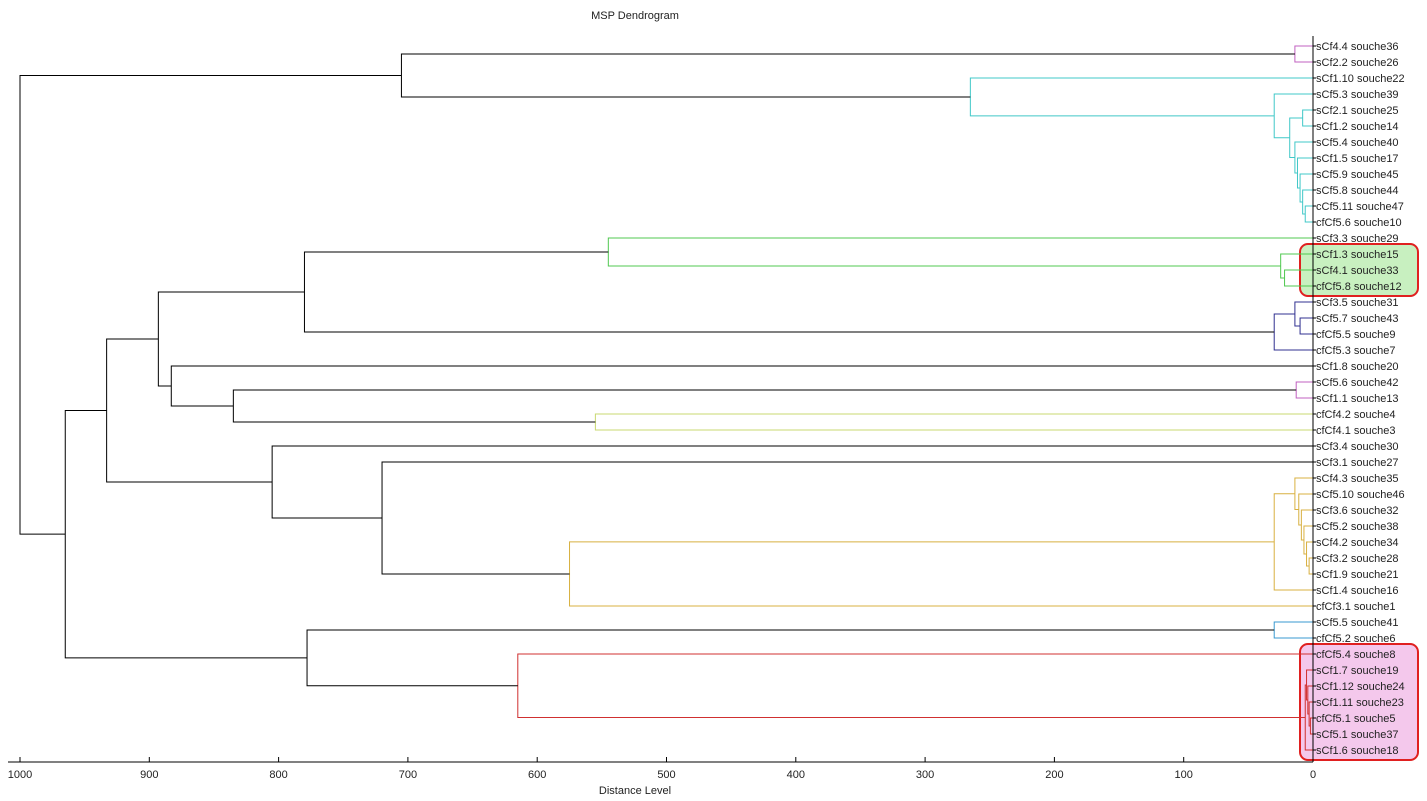 This screenshot has height=801, width=1427. I want to click on link-B8, so click(790, 658).